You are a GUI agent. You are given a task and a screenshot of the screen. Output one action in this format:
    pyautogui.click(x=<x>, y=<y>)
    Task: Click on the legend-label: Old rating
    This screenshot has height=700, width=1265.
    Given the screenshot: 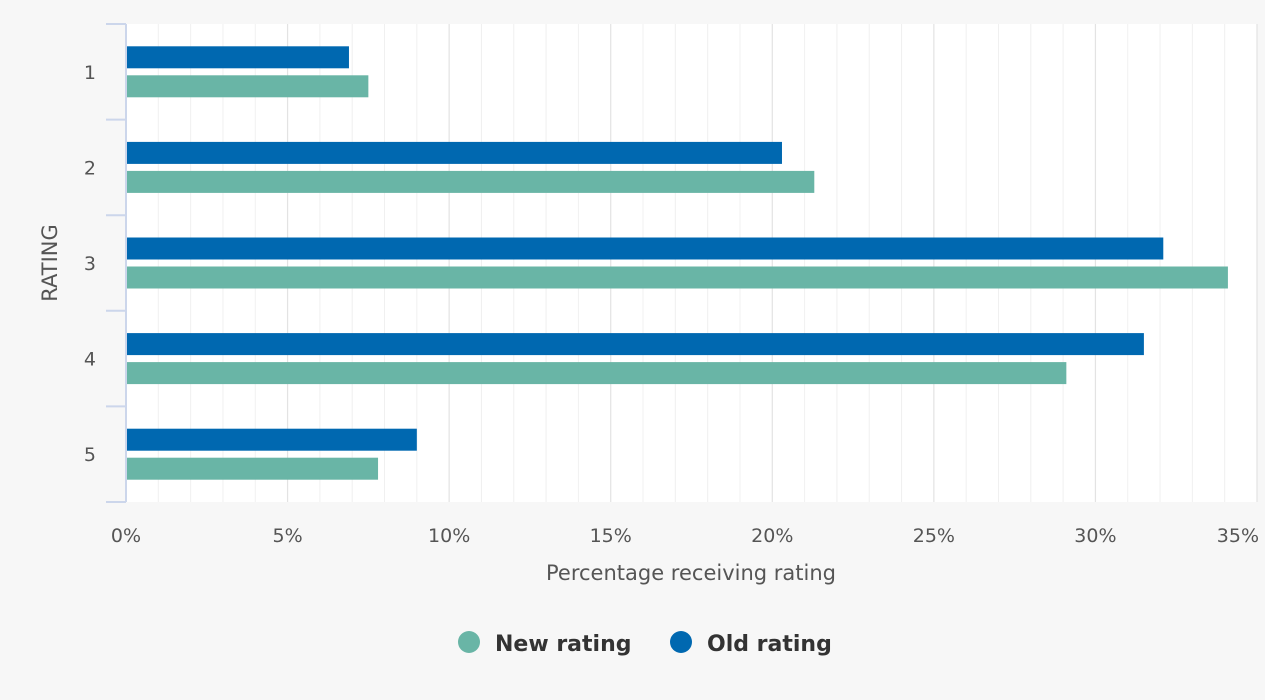 What is the action you would take?
    pyautogui.click(x=769, y=644)
    